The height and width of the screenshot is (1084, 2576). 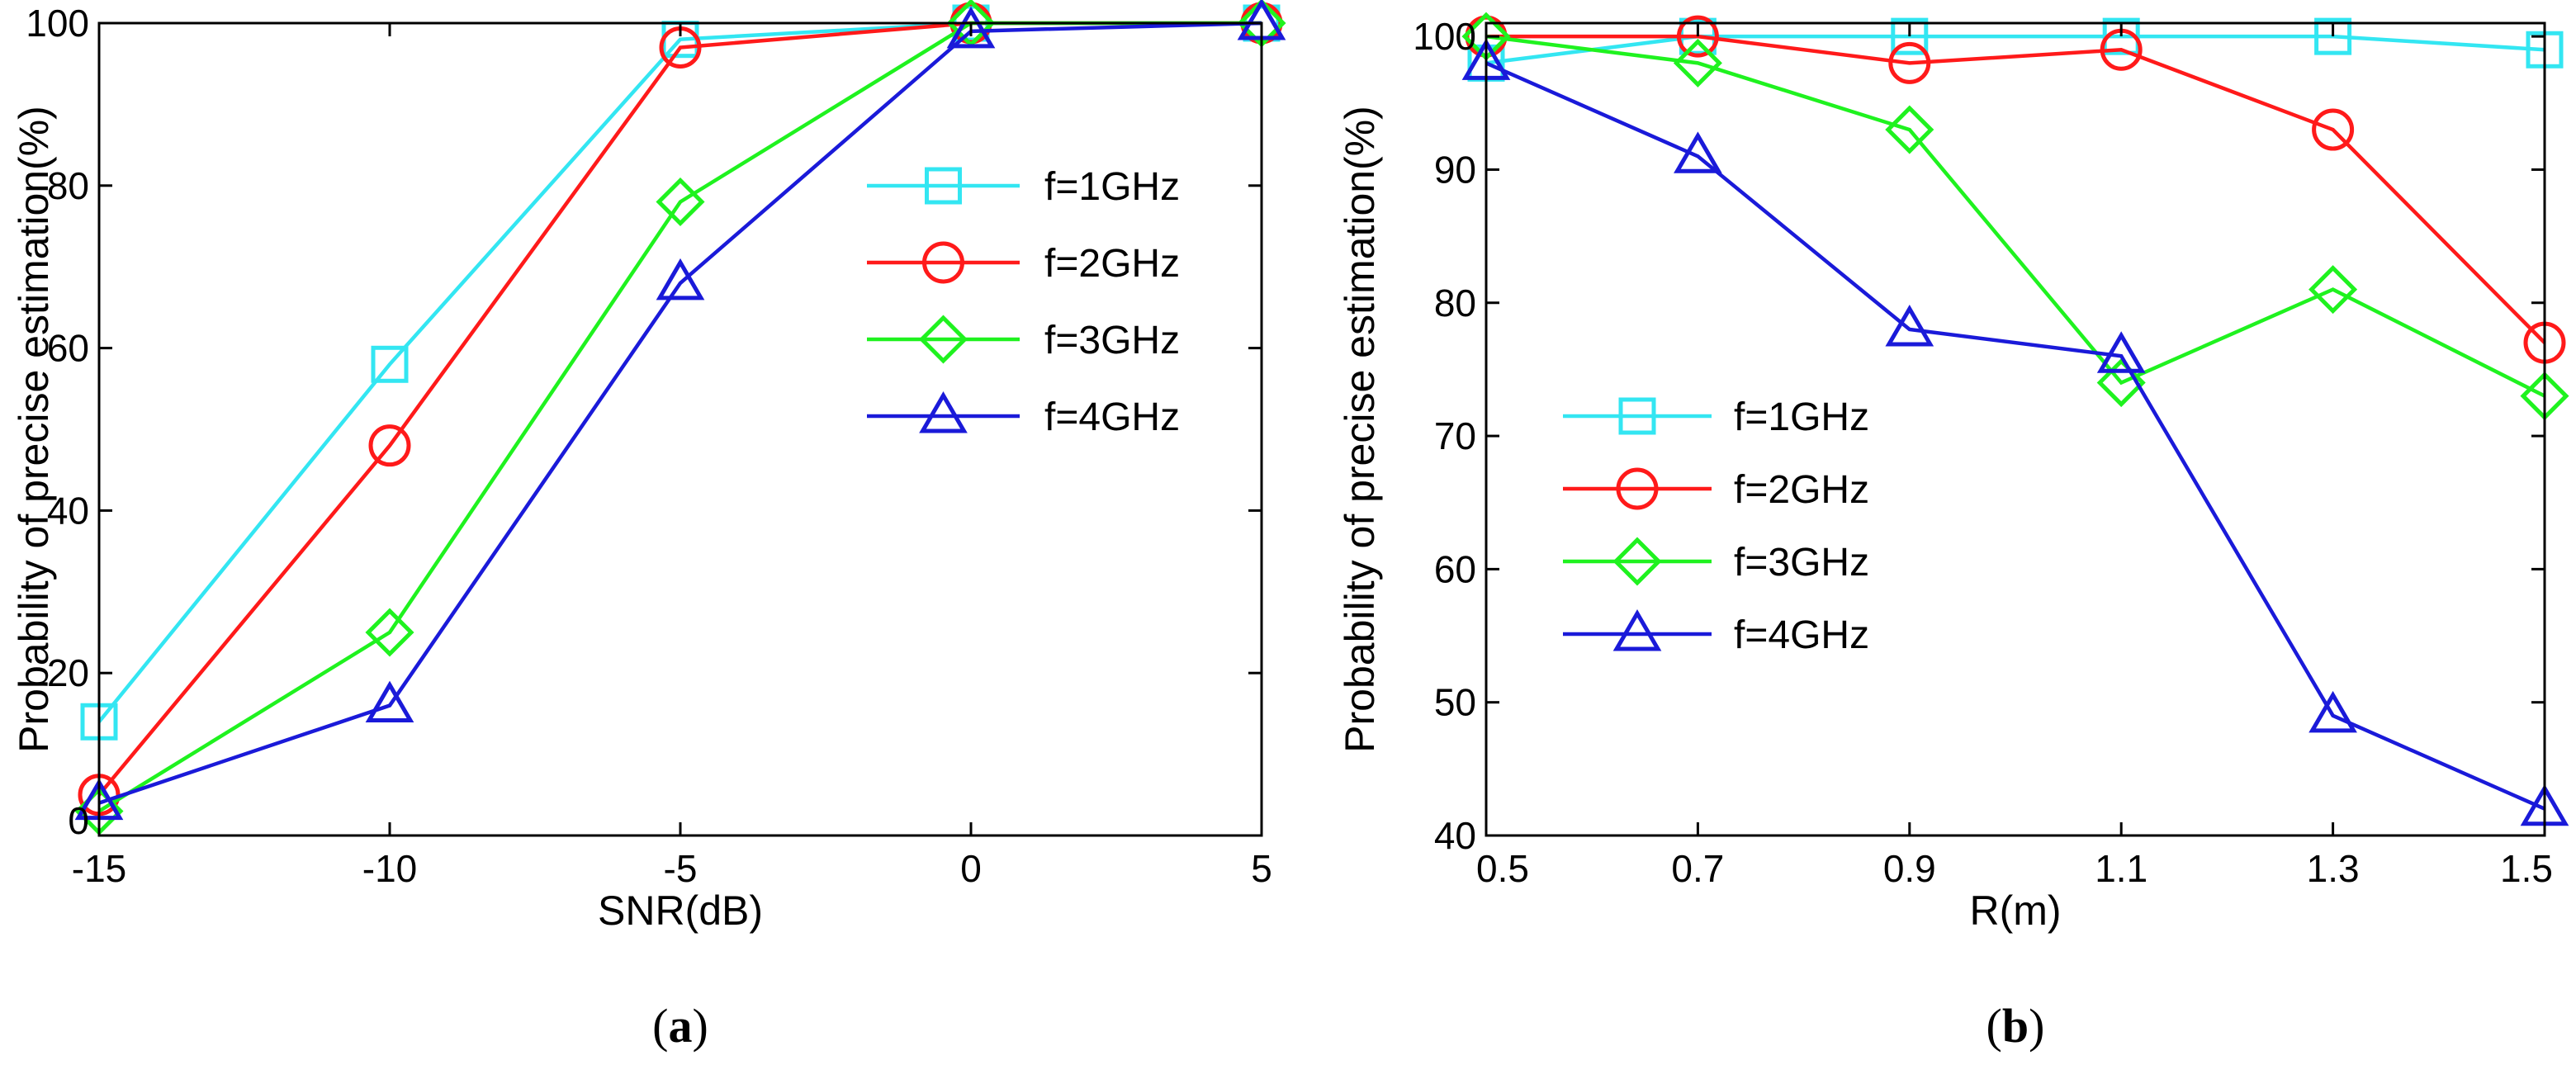 I want to click on x-tick-label: 1.3, so click(x=2333, y=868).